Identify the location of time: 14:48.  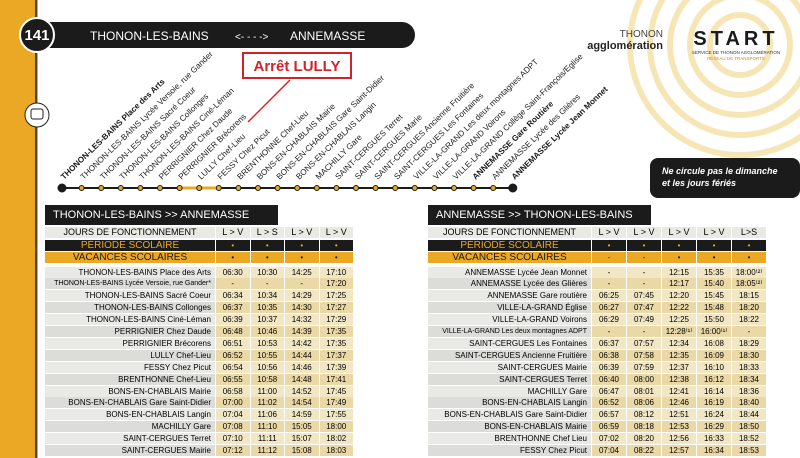
(302, 379).